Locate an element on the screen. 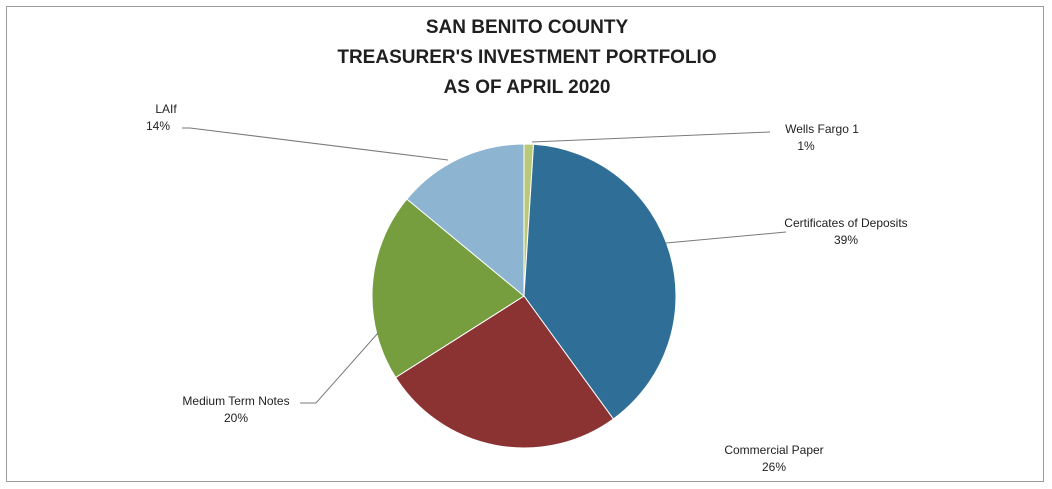 Image resolution: width=1052 pixels, height=489 pixels. slice-label-name-wells-fargo-1: Wells Fargo 1 is located at coordinates (822, 129).